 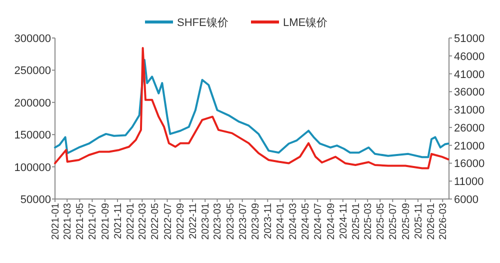 What do you see at coordinates (381, 221) in the screenshot?
I see `x-tick-label: 2025-05` at bounding box center [381, 221].